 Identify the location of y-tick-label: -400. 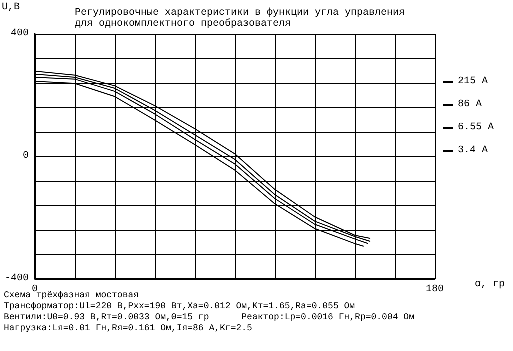
(16, 279).